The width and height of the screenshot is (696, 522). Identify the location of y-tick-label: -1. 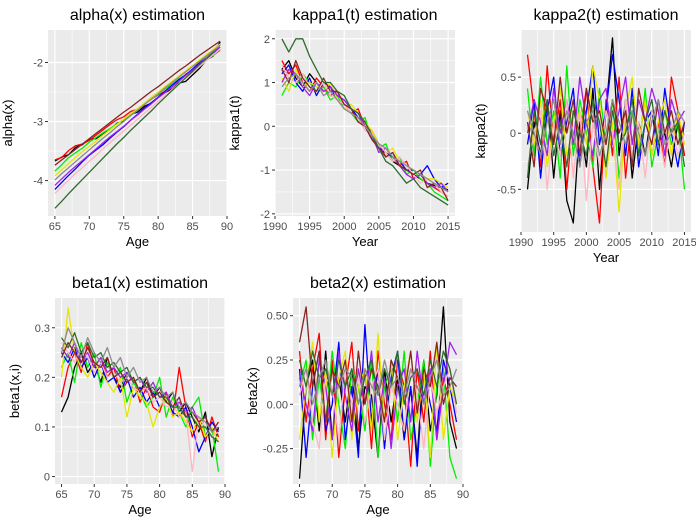
(265, 171).